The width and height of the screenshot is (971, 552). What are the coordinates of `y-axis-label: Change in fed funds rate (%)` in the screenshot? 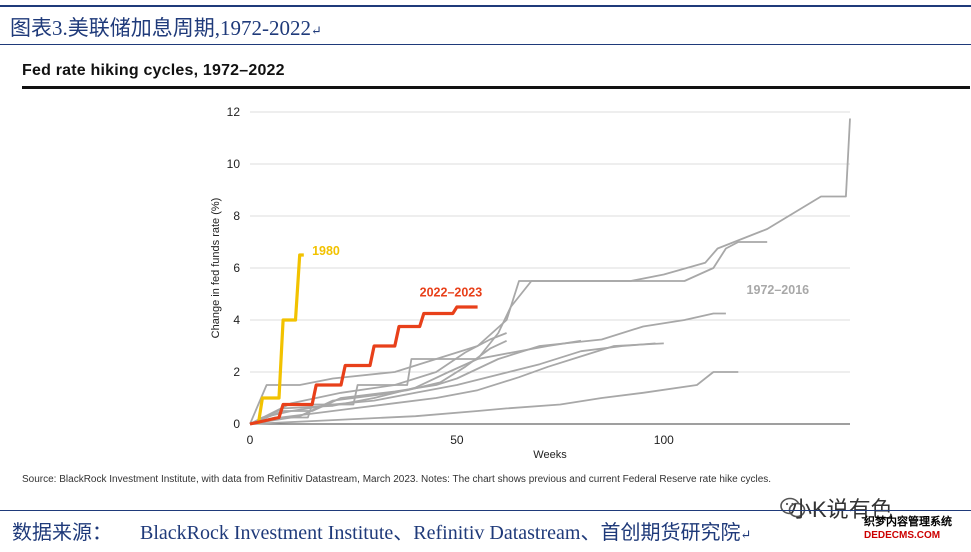 It's located at (216, 268).